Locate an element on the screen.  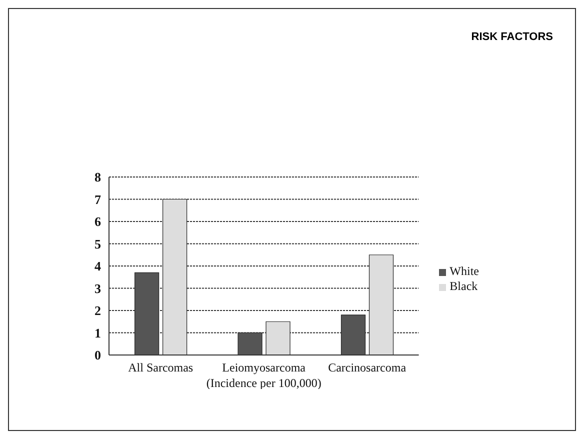
legend-label: Black is located at coordinates (464, 286).